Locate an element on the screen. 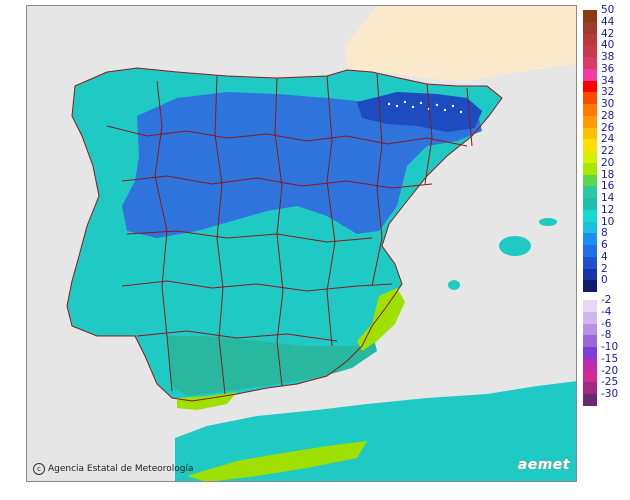 This screenshot has height=500, width=630. legend-positive-label: 28 is located at coordinates (608, 115).